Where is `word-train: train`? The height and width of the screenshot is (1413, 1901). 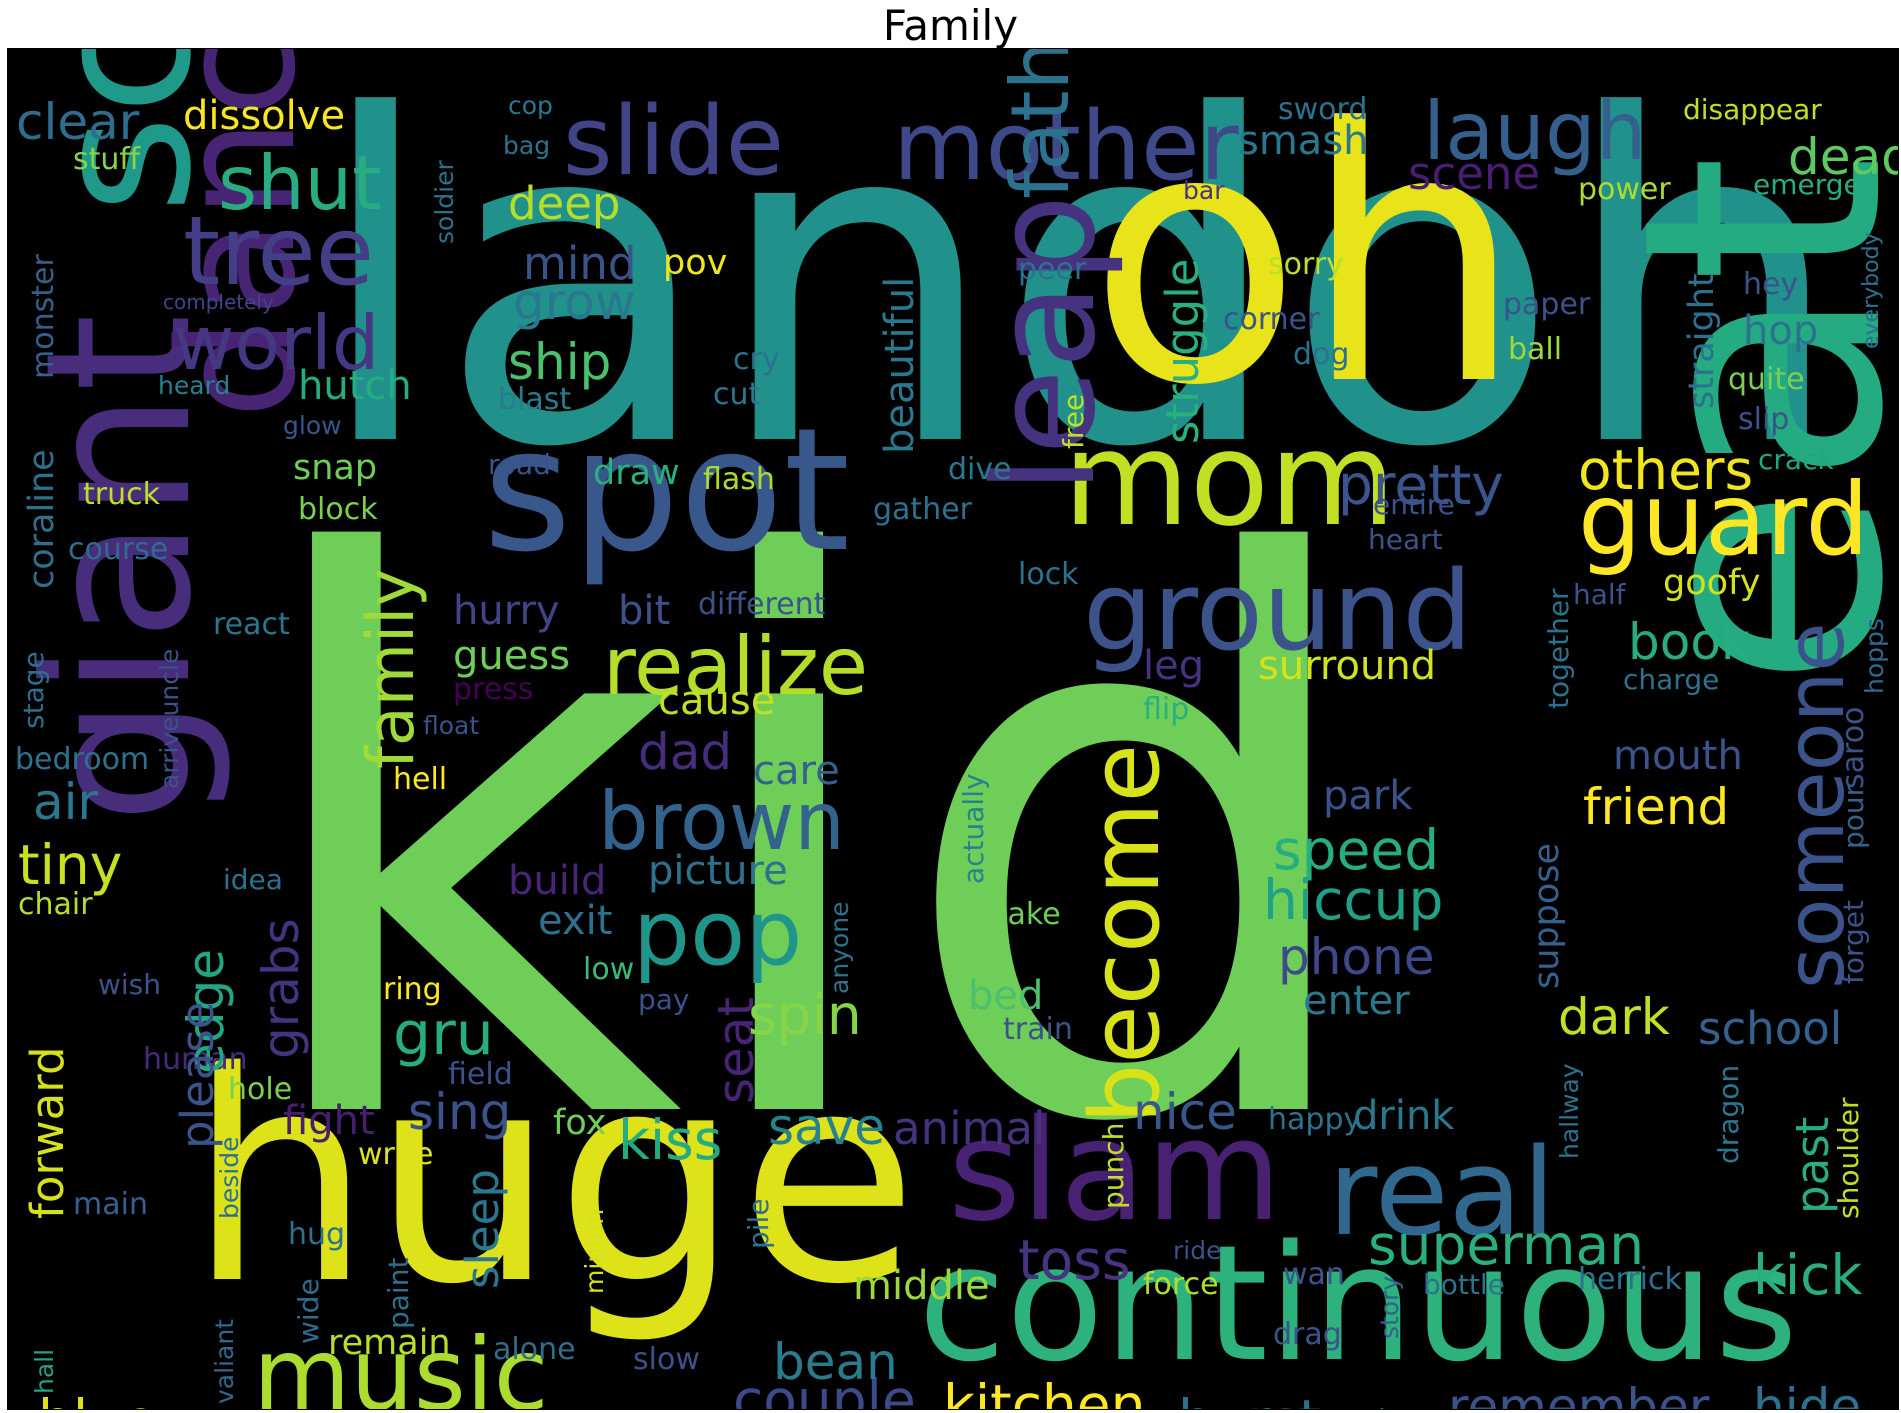
word-train: train is located at coordinates (1038, 1029).